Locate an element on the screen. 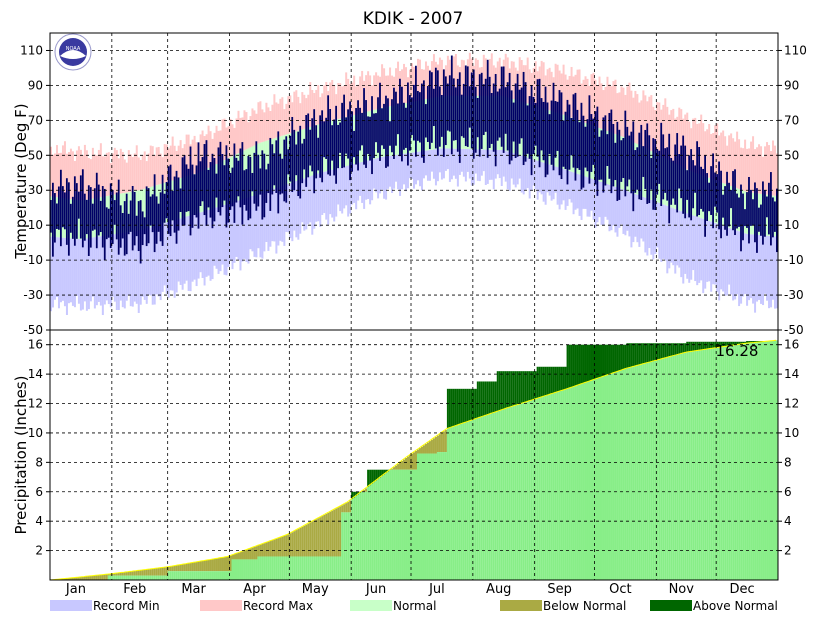  normal-range-bar is located at coordinates (142, 209).